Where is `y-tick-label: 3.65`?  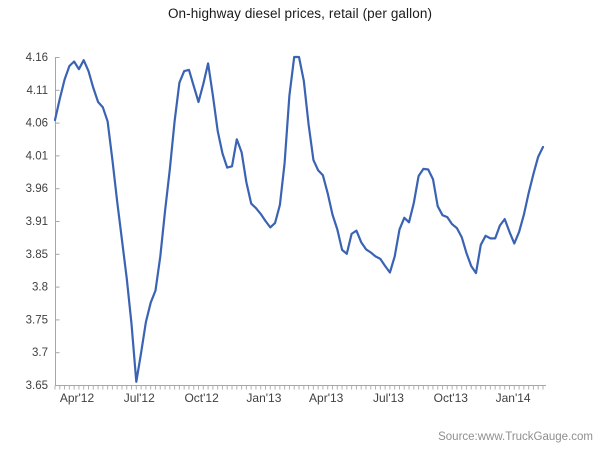
y-tick-label: 3.65 is located at coordinates (37, 386).